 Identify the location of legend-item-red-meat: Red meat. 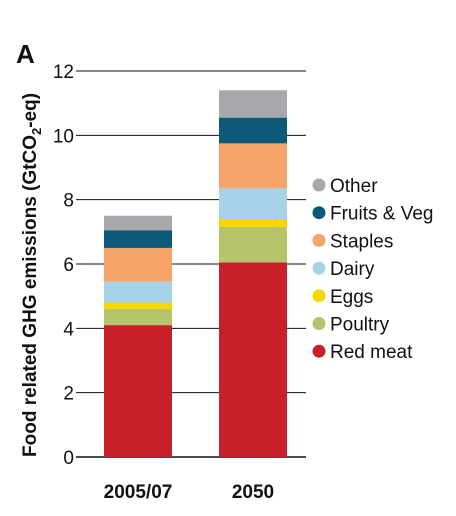
(362, 352).